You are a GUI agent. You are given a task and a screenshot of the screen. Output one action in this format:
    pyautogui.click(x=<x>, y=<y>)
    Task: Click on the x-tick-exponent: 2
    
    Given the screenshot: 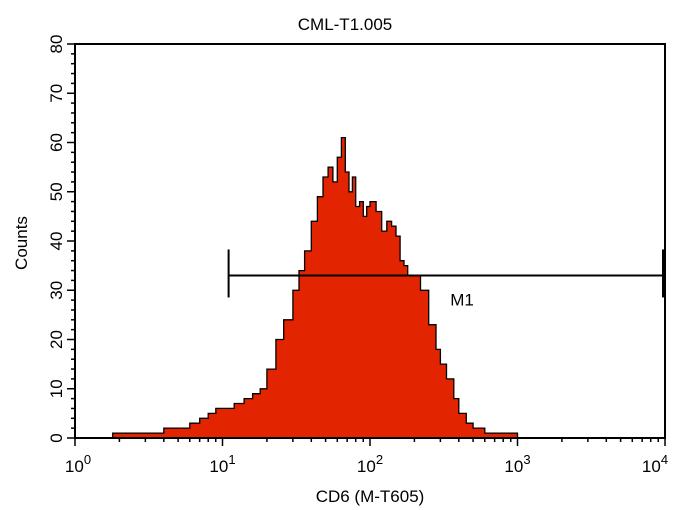 What is the action you would take?
    pyautogui.click(x=379, y=459)
    